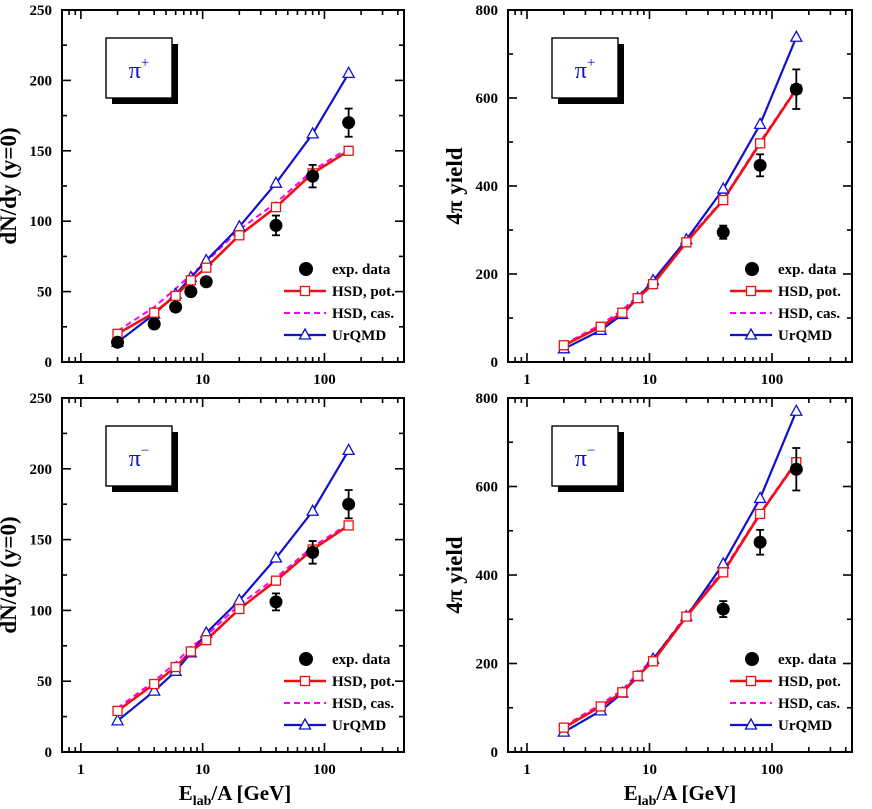 Image resolution: width=872 pixels, height=809 pixels. I want to click on legend-label-cas: HSD, cas., so click(363, 314).